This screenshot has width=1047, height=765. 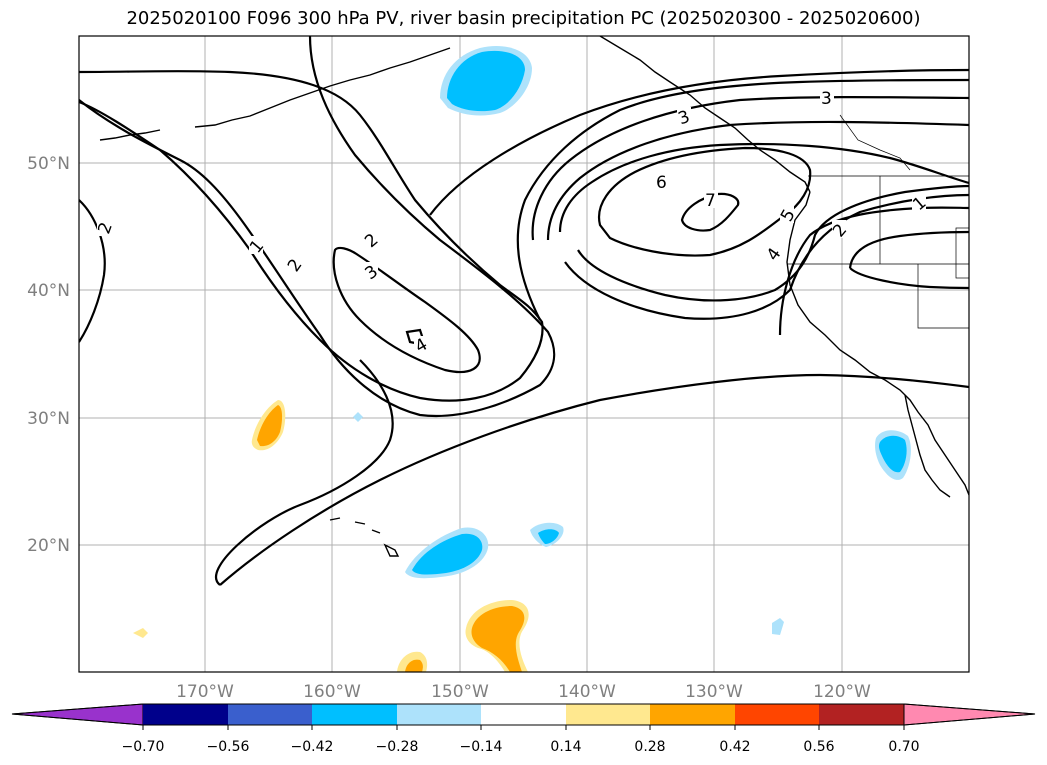 I want to click on lon-label-170w: 170°W, so click(x=205, y=692).